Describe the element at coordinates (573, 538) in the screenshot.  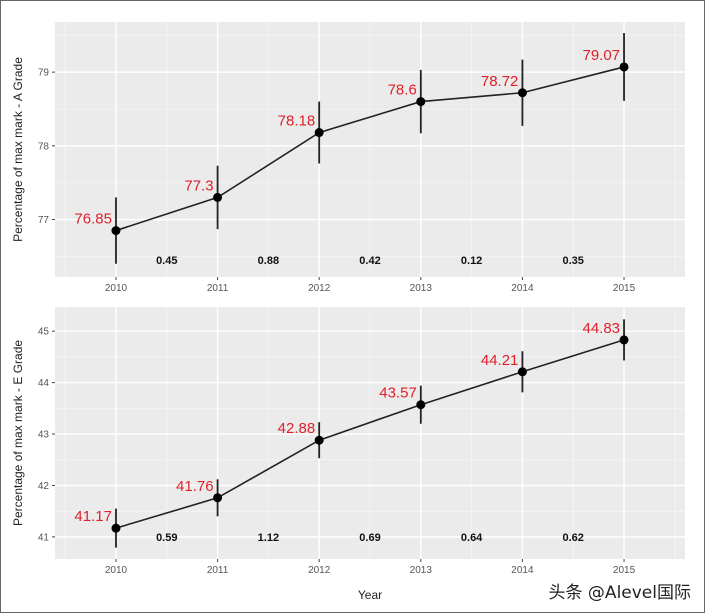
I see `difference-label: 0.62` at that location.